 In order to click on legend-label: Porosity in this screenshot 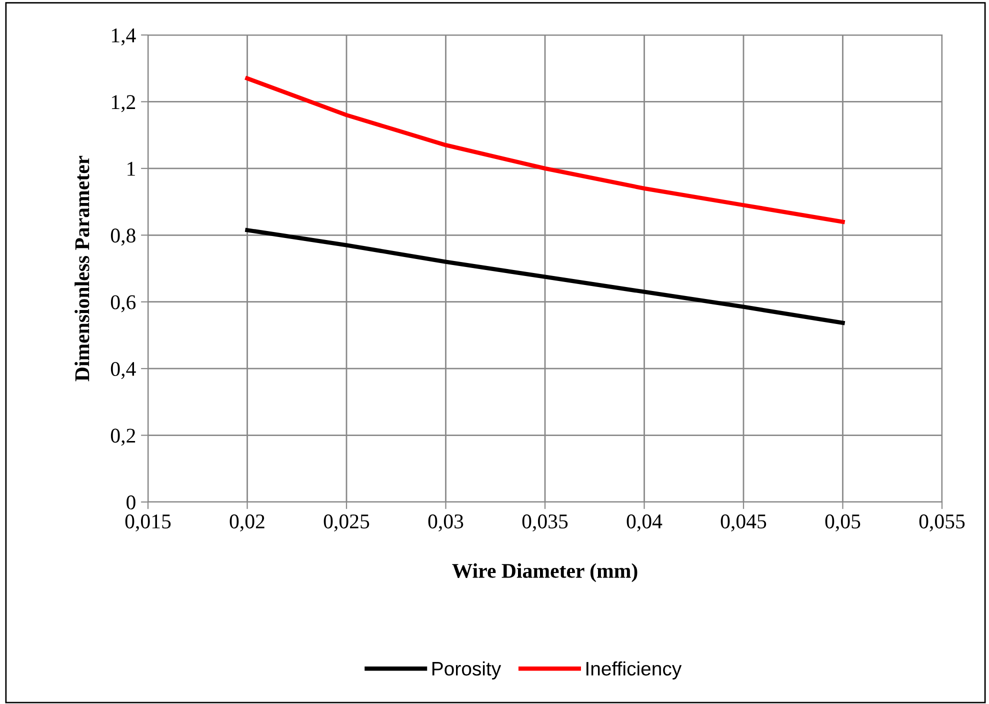, I will do `click(467, 670)`.